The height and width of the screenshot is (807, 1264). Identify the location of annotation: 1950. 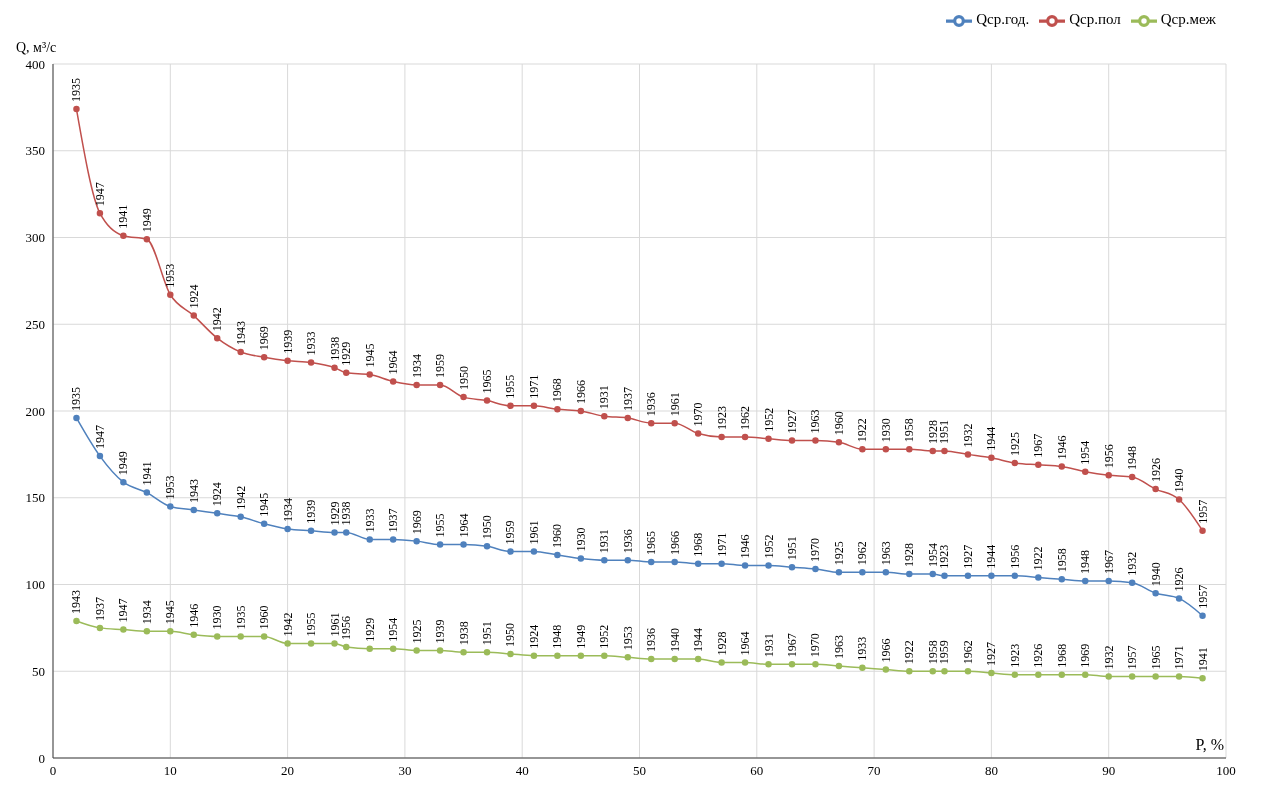
(487, 527).